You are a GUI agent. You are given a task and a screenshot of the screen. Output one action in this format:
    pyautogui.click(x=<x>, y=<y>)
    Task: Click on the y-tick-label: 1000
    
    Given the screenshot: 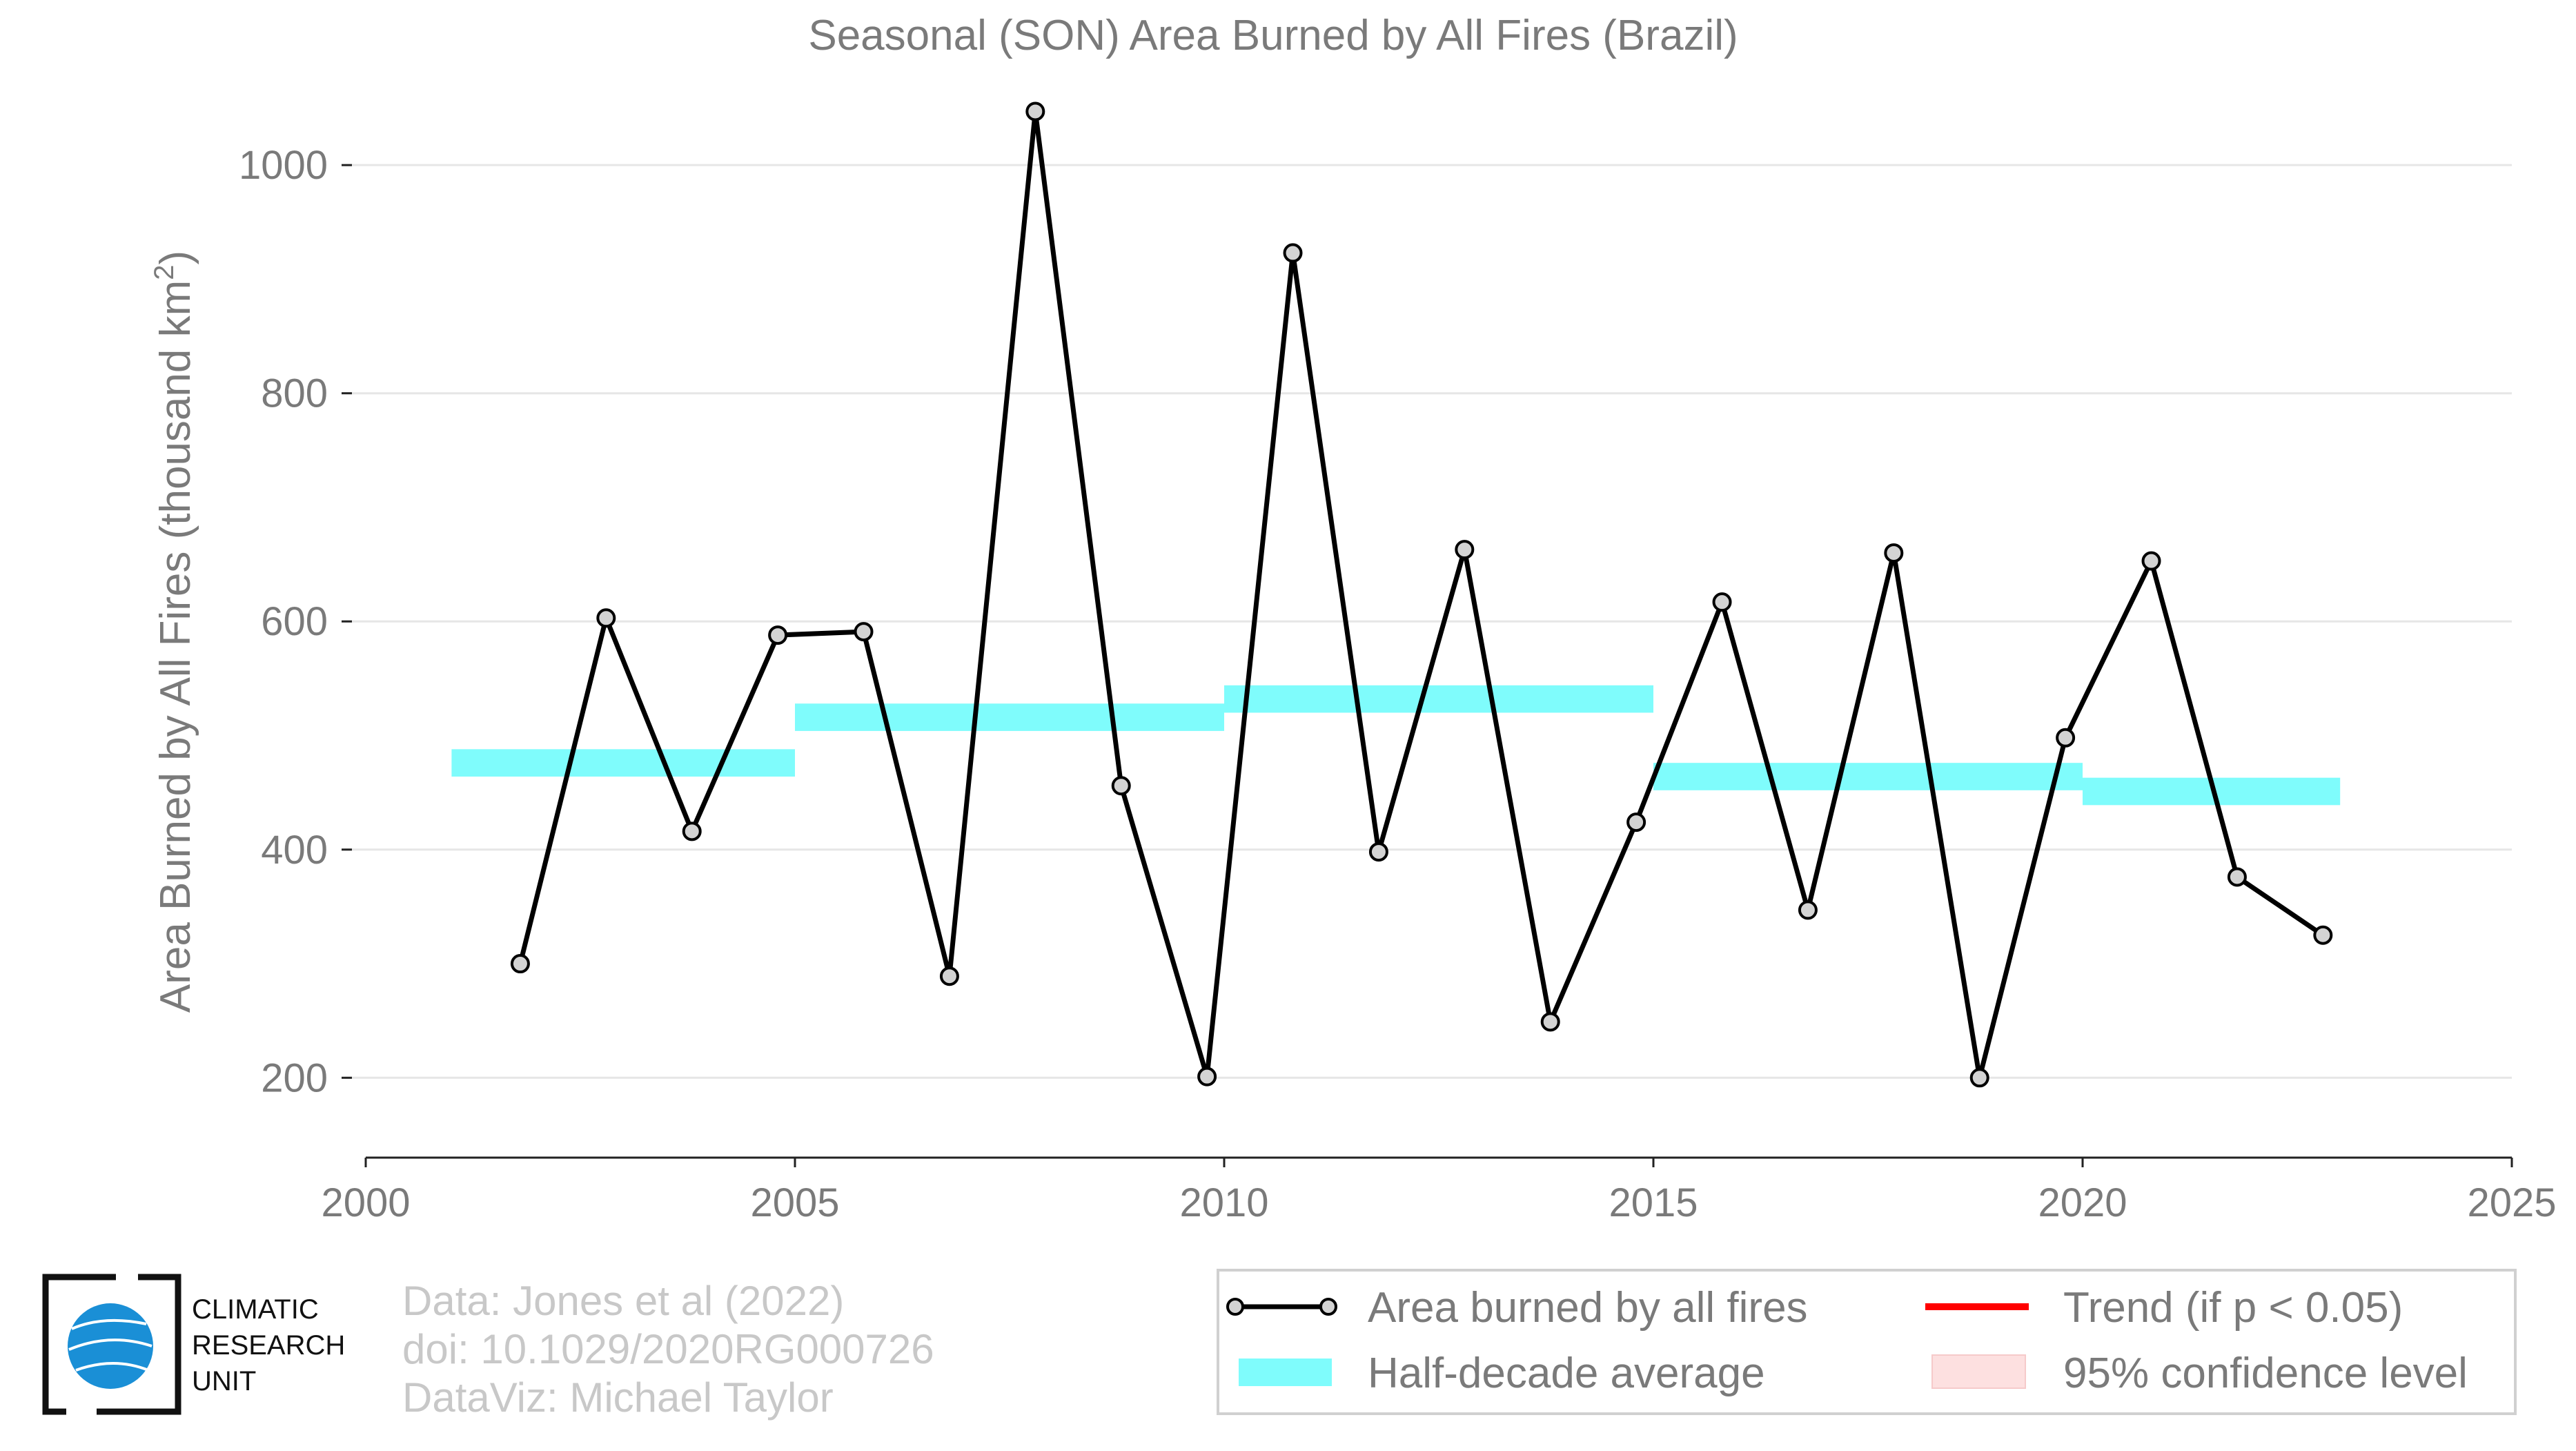 What is the action you would take?
    pyautogui.click(x=283, y=165)
    